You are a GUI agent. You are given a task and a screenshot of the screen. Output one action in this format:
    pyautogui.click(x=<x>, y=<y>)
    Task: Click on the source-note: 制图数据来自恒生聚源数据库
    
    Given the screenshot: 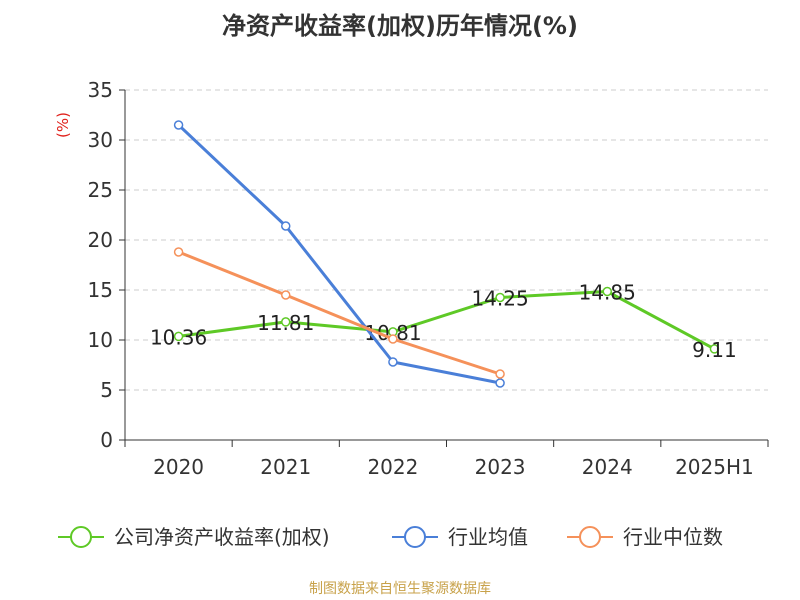 What is the action you would take?
    pyautogui.click(x=400, y=589)
    